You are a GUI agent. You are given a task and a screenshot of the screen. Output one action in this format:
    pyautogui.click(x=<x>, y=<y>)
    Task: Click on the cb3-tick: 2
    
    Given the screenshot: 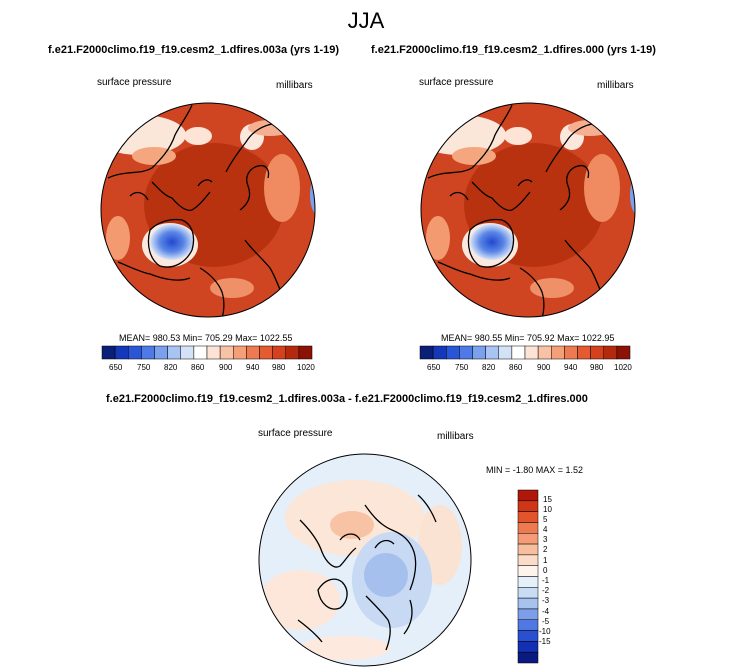 What is the action you would take?
    pyautogui.click(x=545, y=549)
    